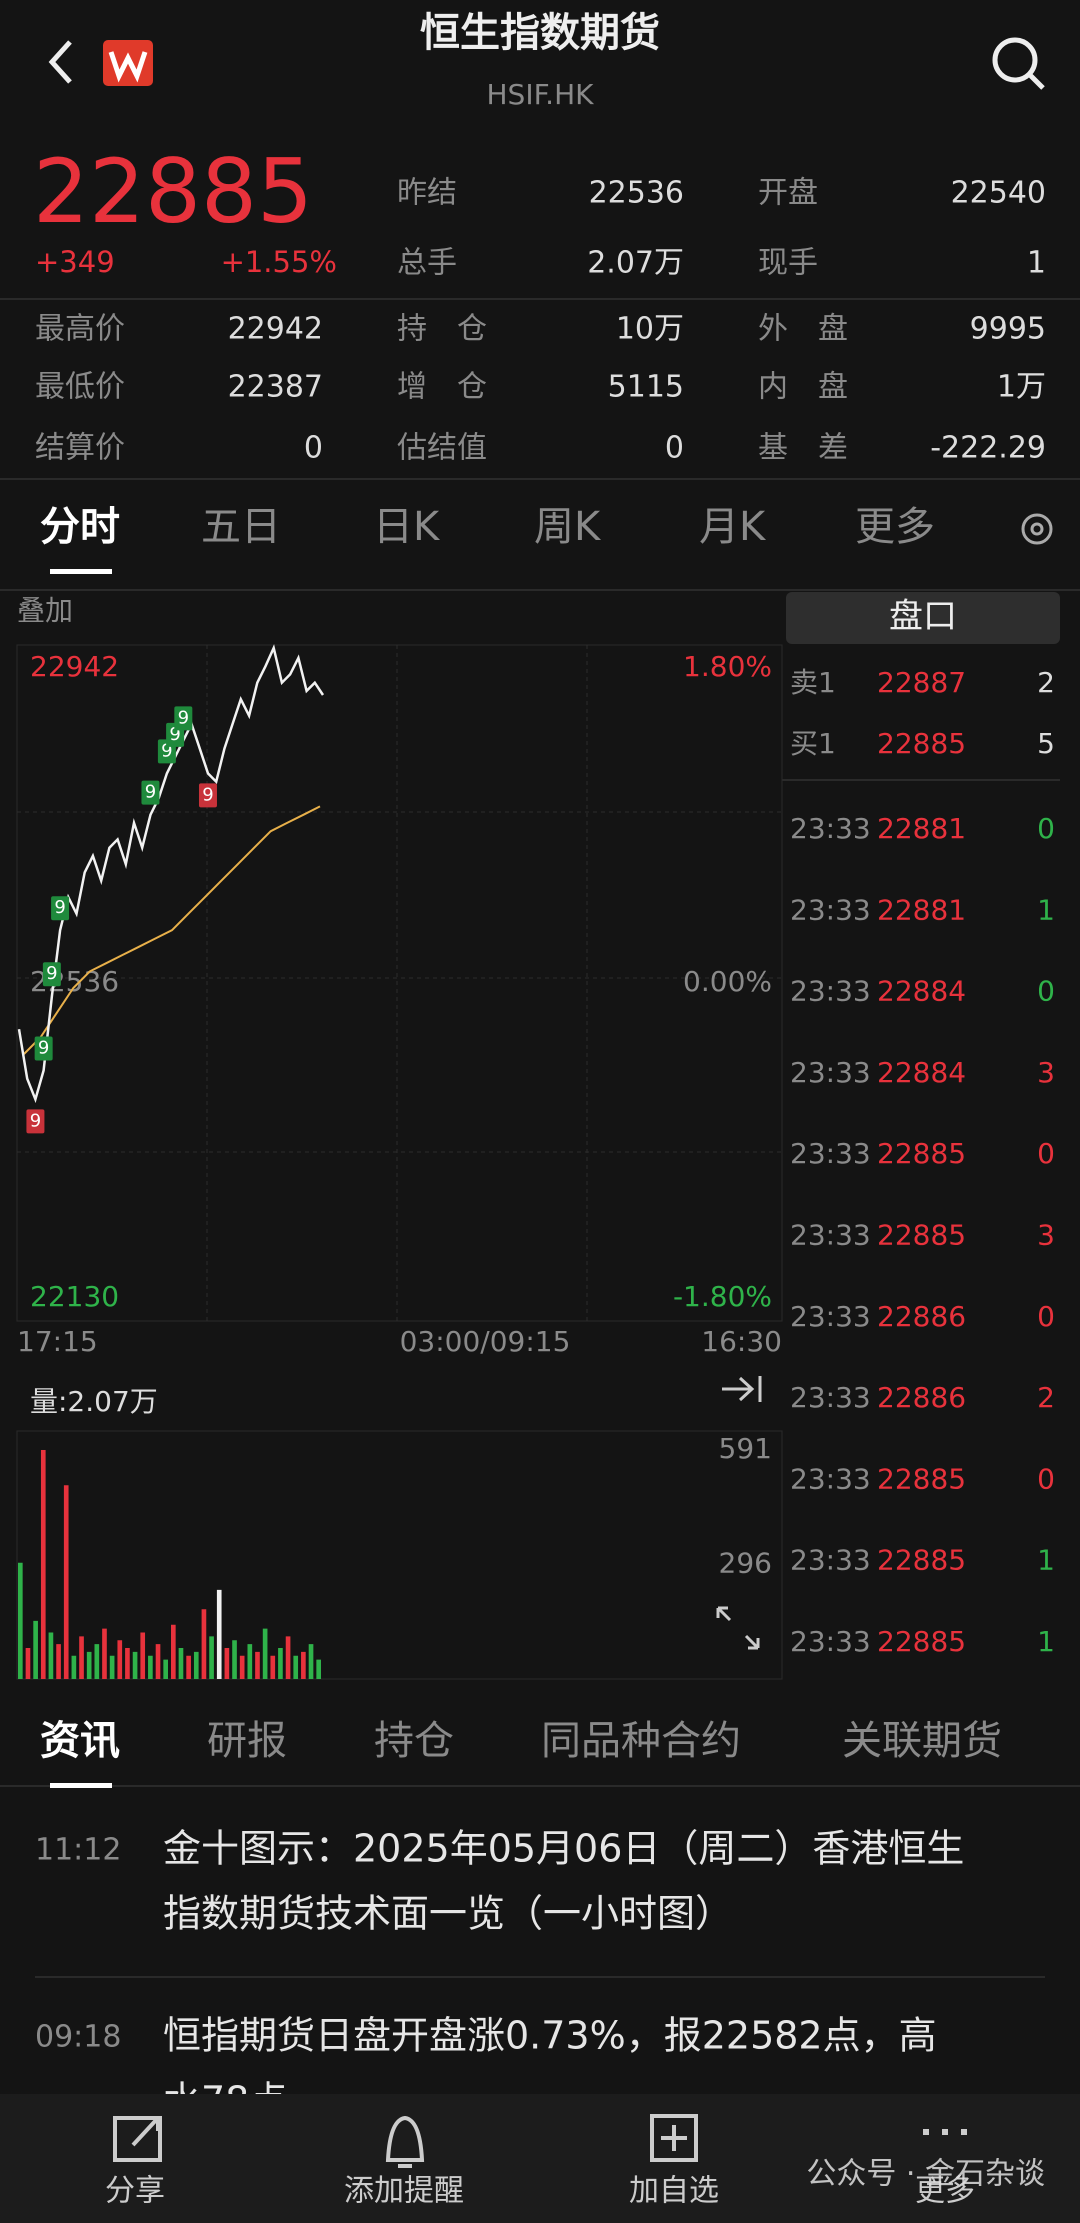 This screenshot has width=1080, height=2223. I want to click on news-line: 指数期货技术面一览（一小时图）, so click(448, 1914).